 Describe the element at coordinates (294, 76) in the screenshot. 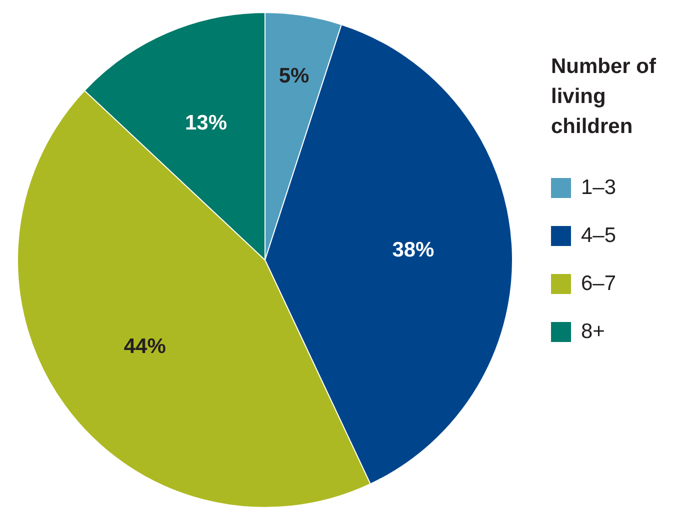

I see `data-label: 5%` at that location.